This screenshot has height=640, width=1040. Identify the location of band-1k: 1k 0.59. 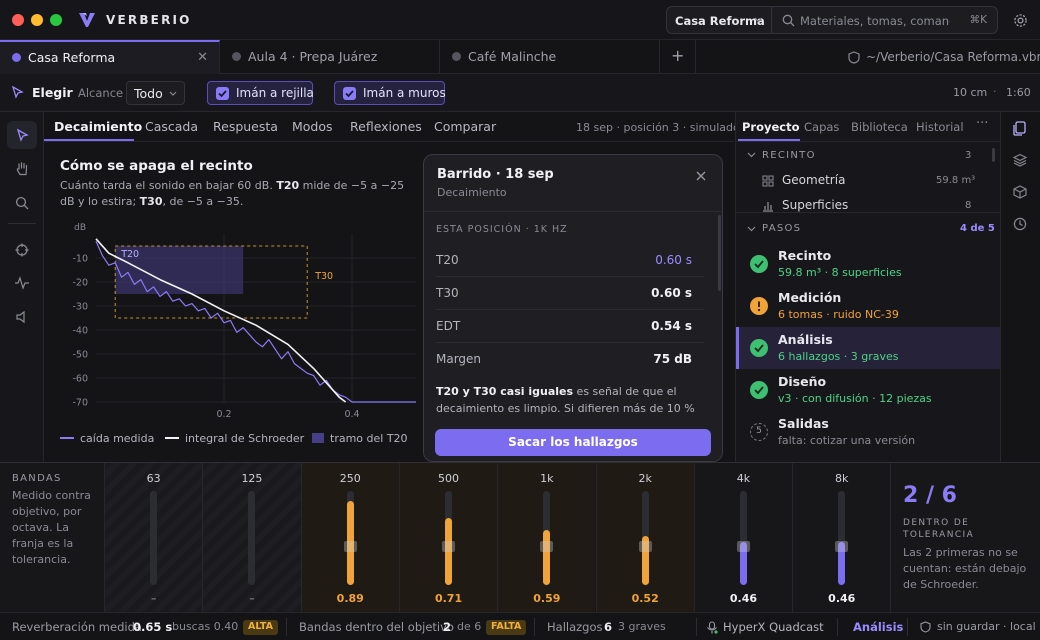
(546, 538).